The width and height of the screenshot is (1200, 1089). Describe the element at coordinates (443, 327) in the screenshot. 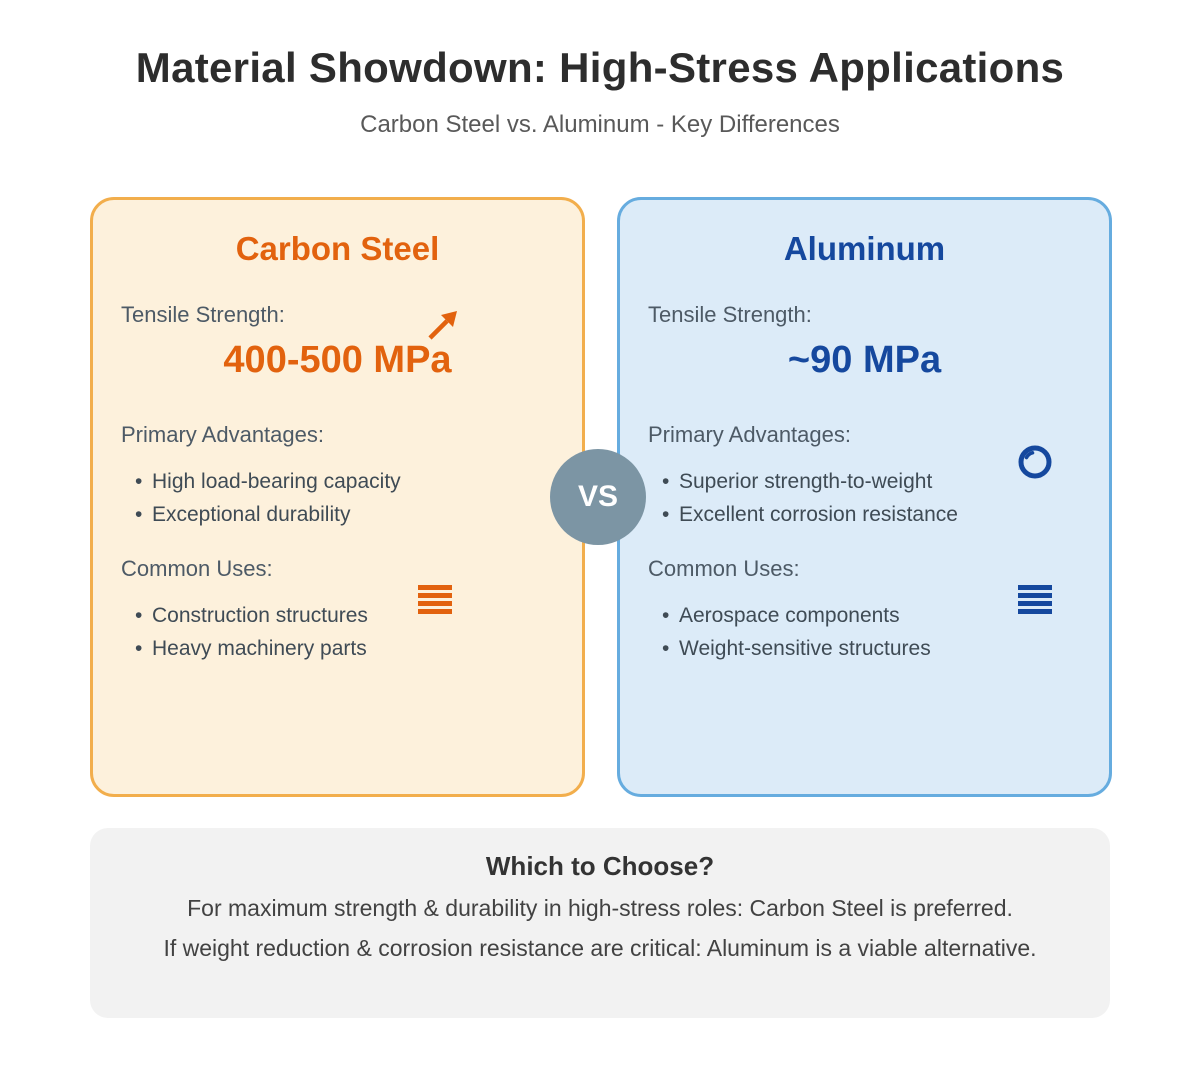

I see `trend-up-arrow-icon` at that location.